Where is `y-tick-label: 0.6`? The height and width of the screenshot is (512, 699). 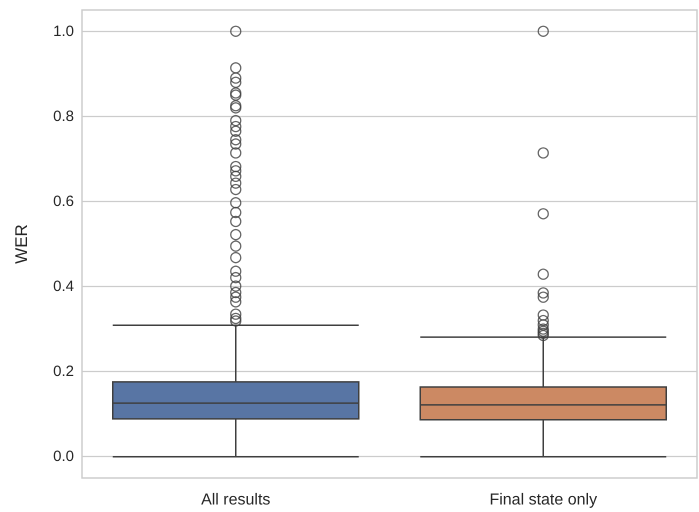 y-tick-label: 0.6 is located at coordinates (63, 201).